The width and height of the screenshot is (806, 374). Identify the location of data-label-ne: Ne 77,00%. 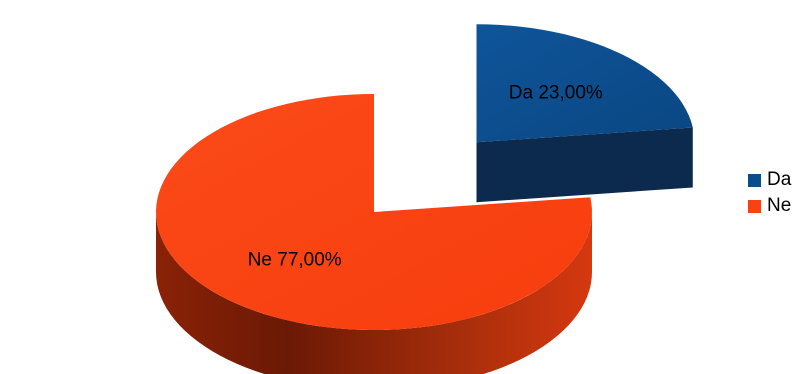
(295, 260).